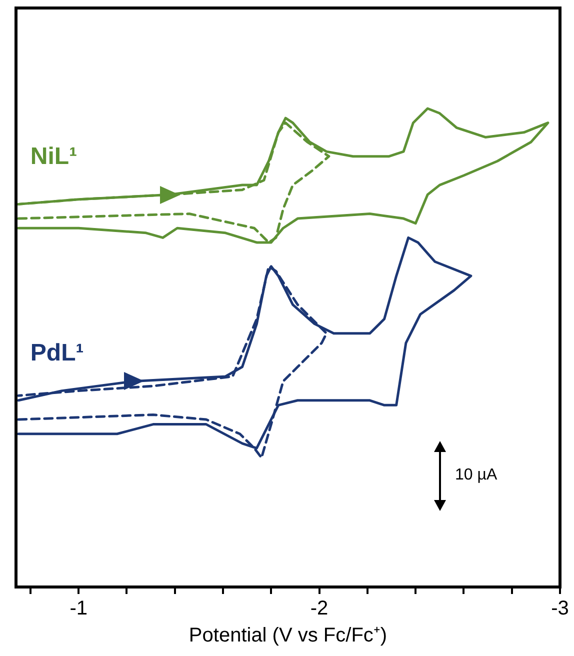 This screenshot has height=656, width=574. Describe the element at coordinates (79, 609) in the screenshot. I see `x-tick-label: -1` at that location.